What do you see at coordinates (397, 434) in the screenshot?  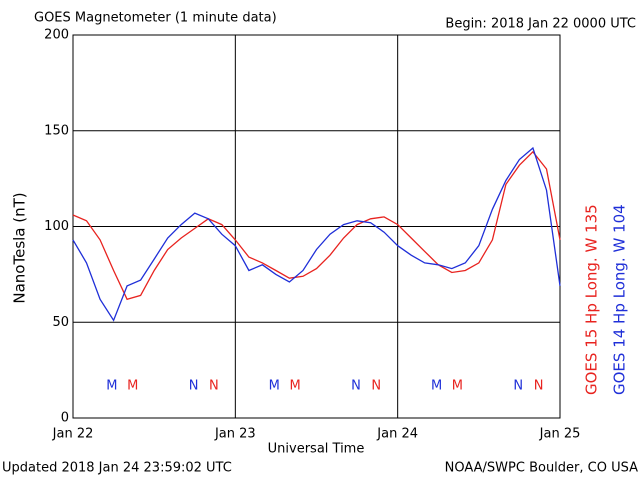 I see `x-tick-label: Jan 24` at bounding box center [397, 434].